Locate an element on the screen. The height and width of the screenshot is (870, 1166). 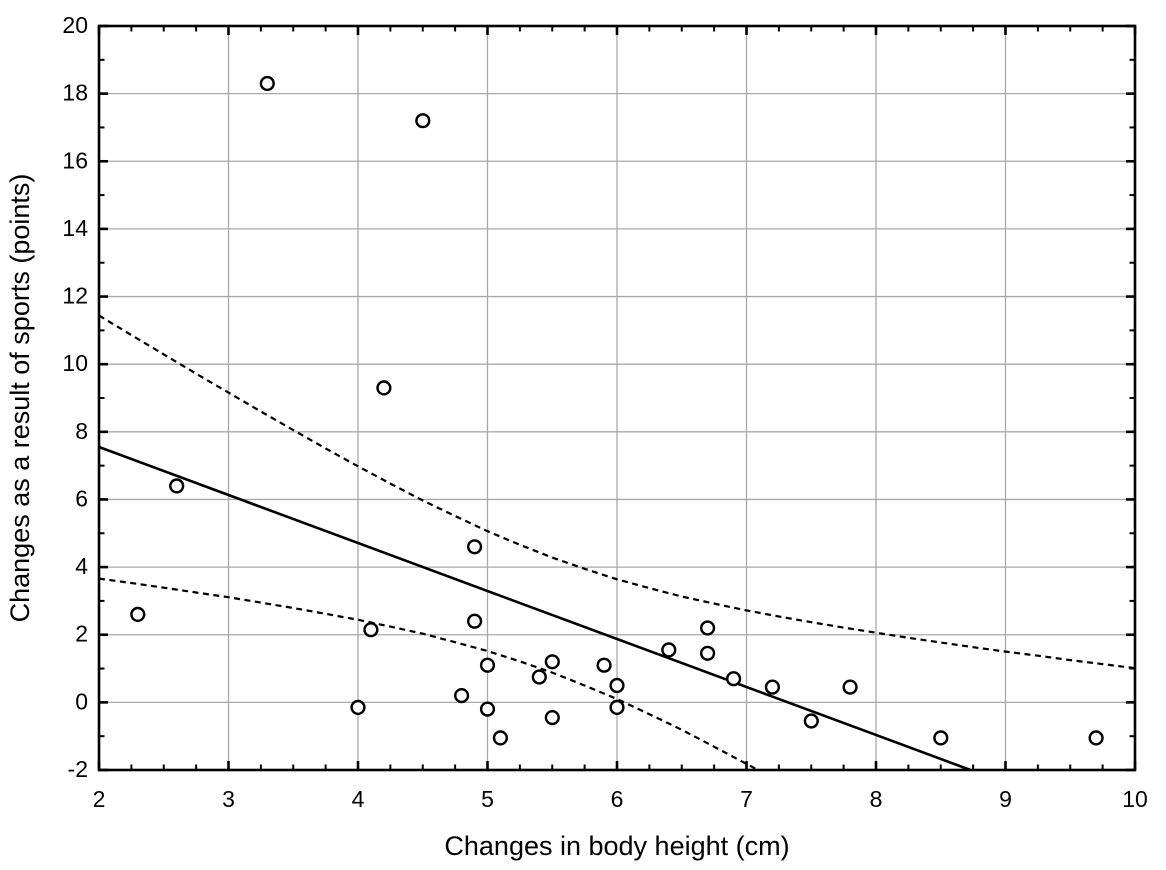
y-tick-label: 18 is located at coordinates (75, 93).